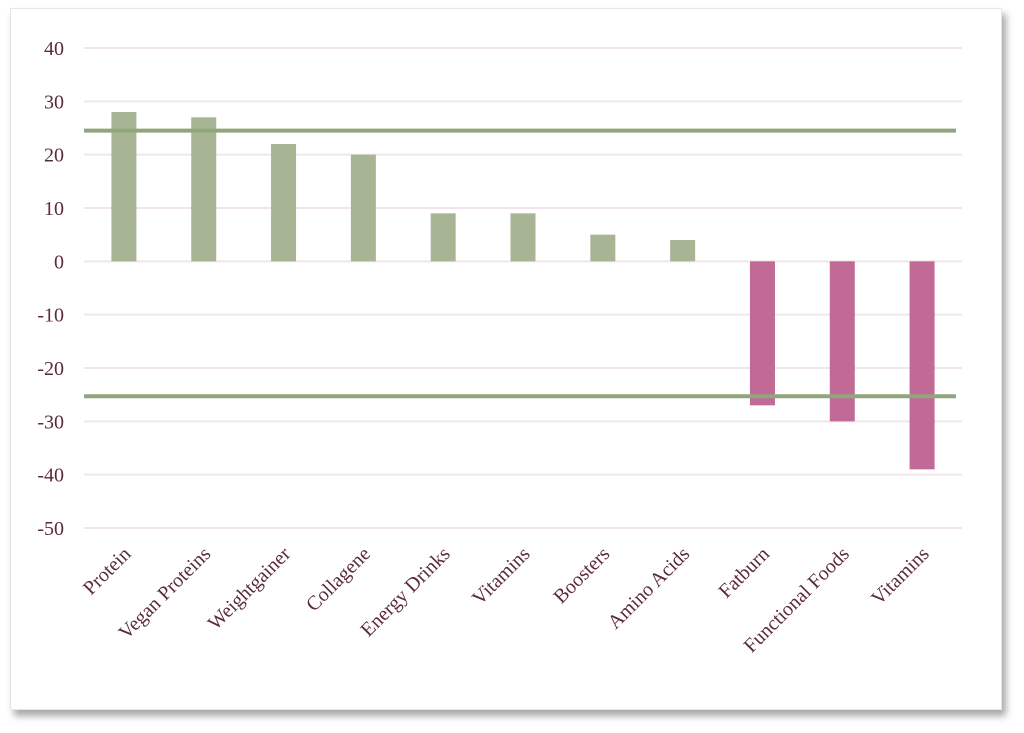 This screenshot has width=1024, height=733. I want to click on y-tick-label: -20, so click(50, 369).